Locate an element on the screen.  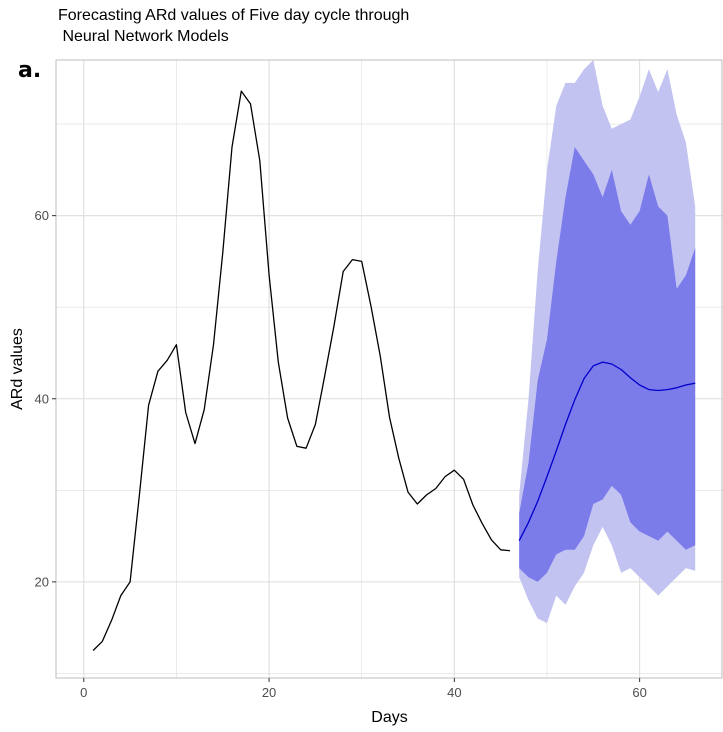
x-axis-title: Days is located at coordinates (389, 717).